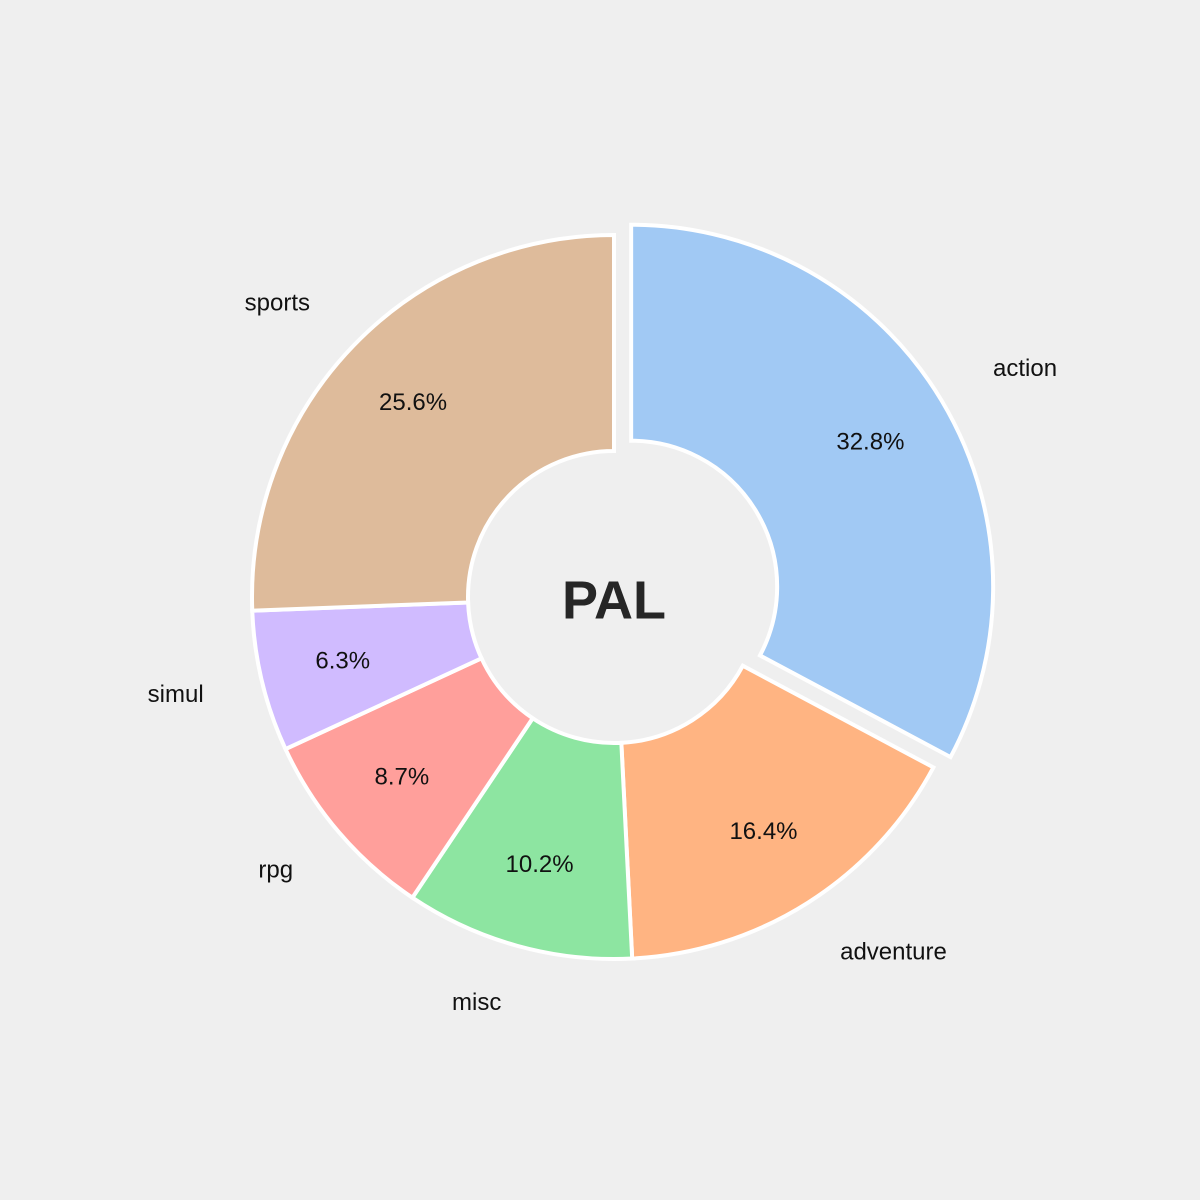 The height and width of the screenshot is (1200, 1200). I want to click on category-label-rpg: rpg, so click(275, 869).